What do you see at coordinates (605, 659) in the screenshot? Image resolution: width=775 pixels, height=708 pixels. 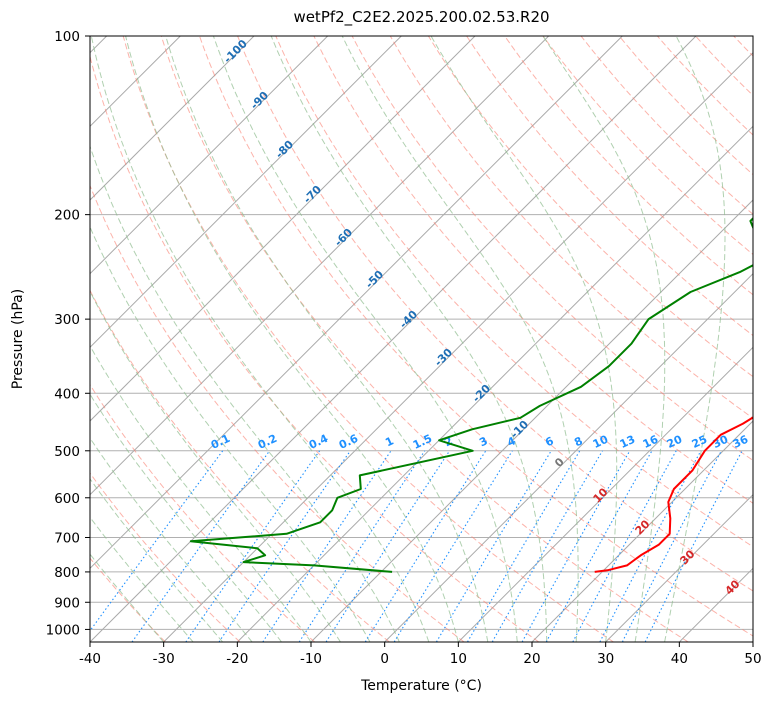 I see `x-tick-label: 30` at bounding box center [605, 659].